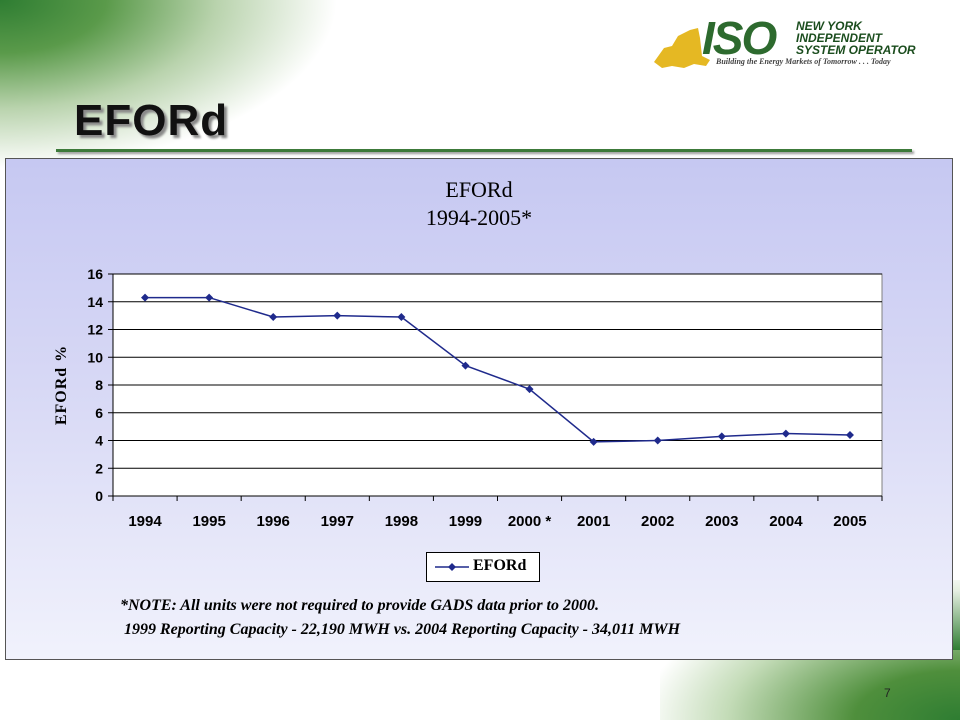 Image resolution: width=960 pixels, height=720 pixels. What do you see at coordinates (479, 189) in the screenshot?
I see `chart-title: EFORd` at bounding box center [479, 189].